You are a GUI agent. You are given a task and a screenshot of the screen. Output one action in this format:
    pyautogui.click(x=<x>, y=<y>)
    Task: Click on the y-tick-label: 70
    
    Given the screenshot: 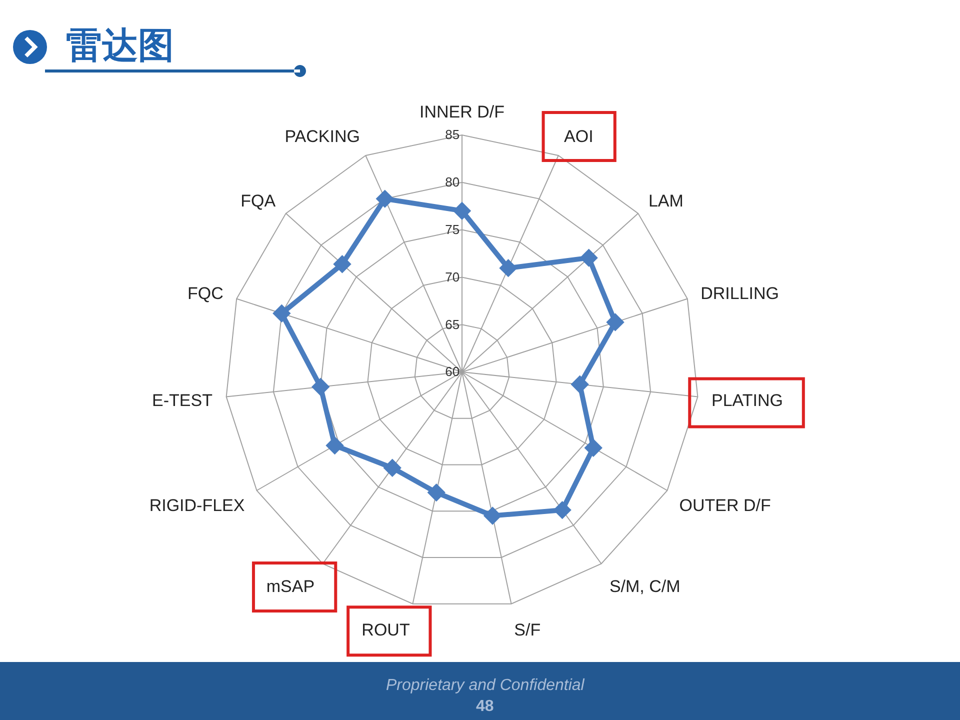 What is the action you would take?
    pyautogui.click(x=452, y=276)
    